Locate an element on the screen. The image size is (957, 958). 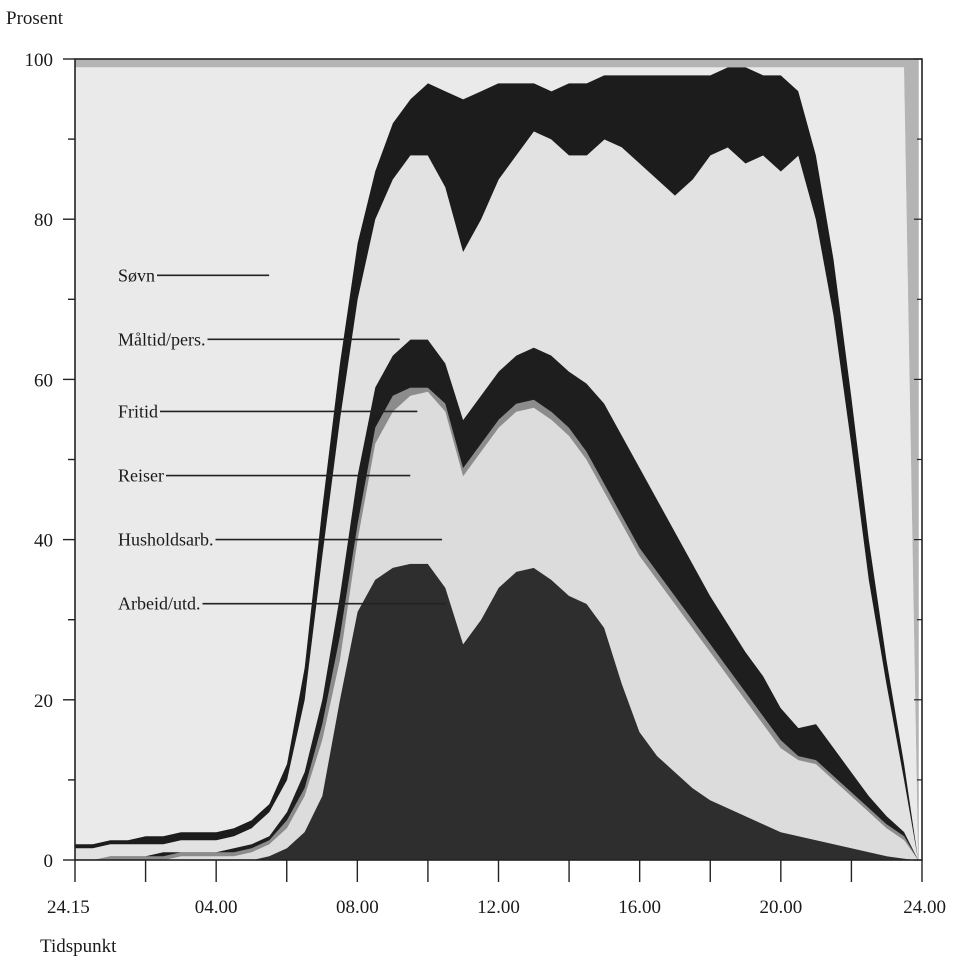
legend-label: Husholdsarb. is located at coordinates (166, 540).